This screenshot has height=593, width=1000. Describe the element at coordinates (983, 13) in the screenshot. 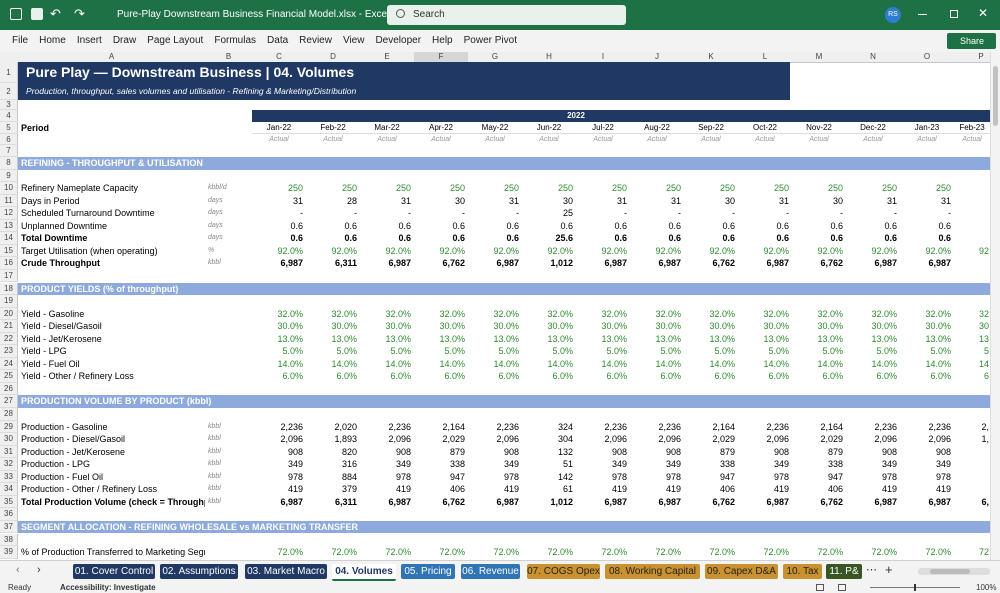

I see `close-button: ✕` at that location.